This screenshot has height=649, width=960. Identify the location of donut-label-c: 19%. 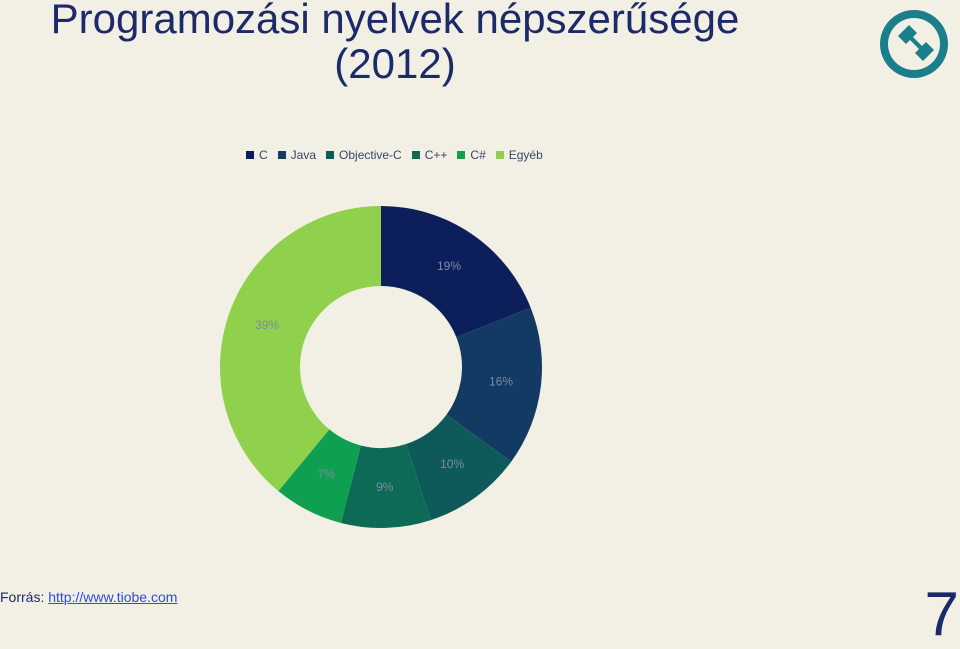
(449, 266).